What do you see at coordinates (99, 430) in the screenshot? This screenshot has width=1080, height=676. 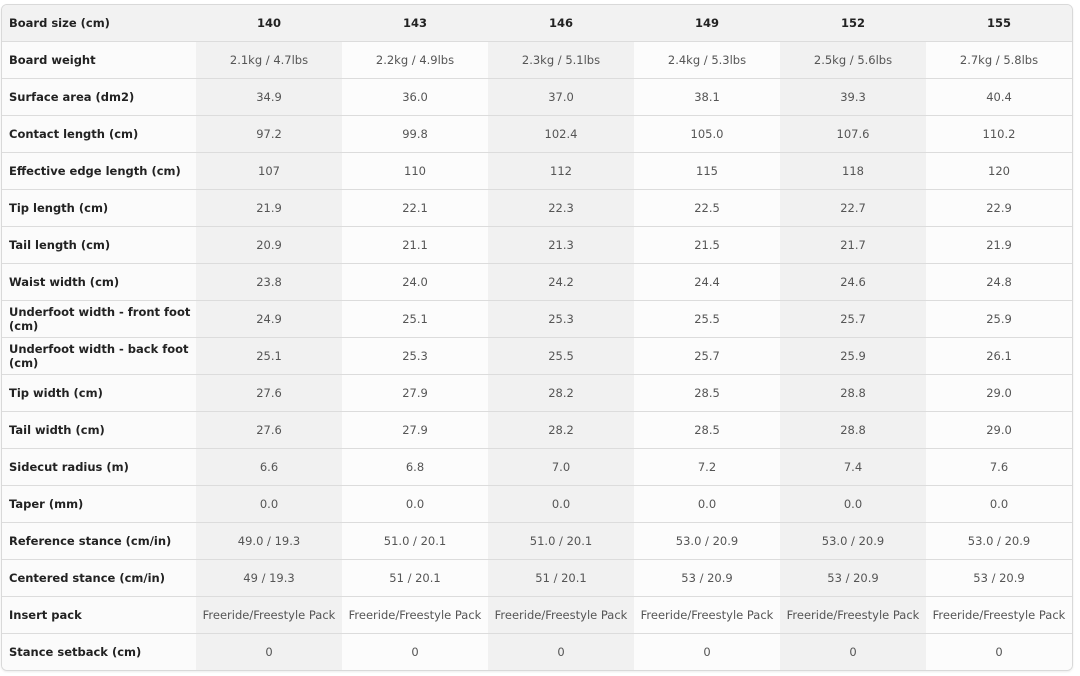 I see `row-label: Tail width (cm)` at bounding box center [99, 430].